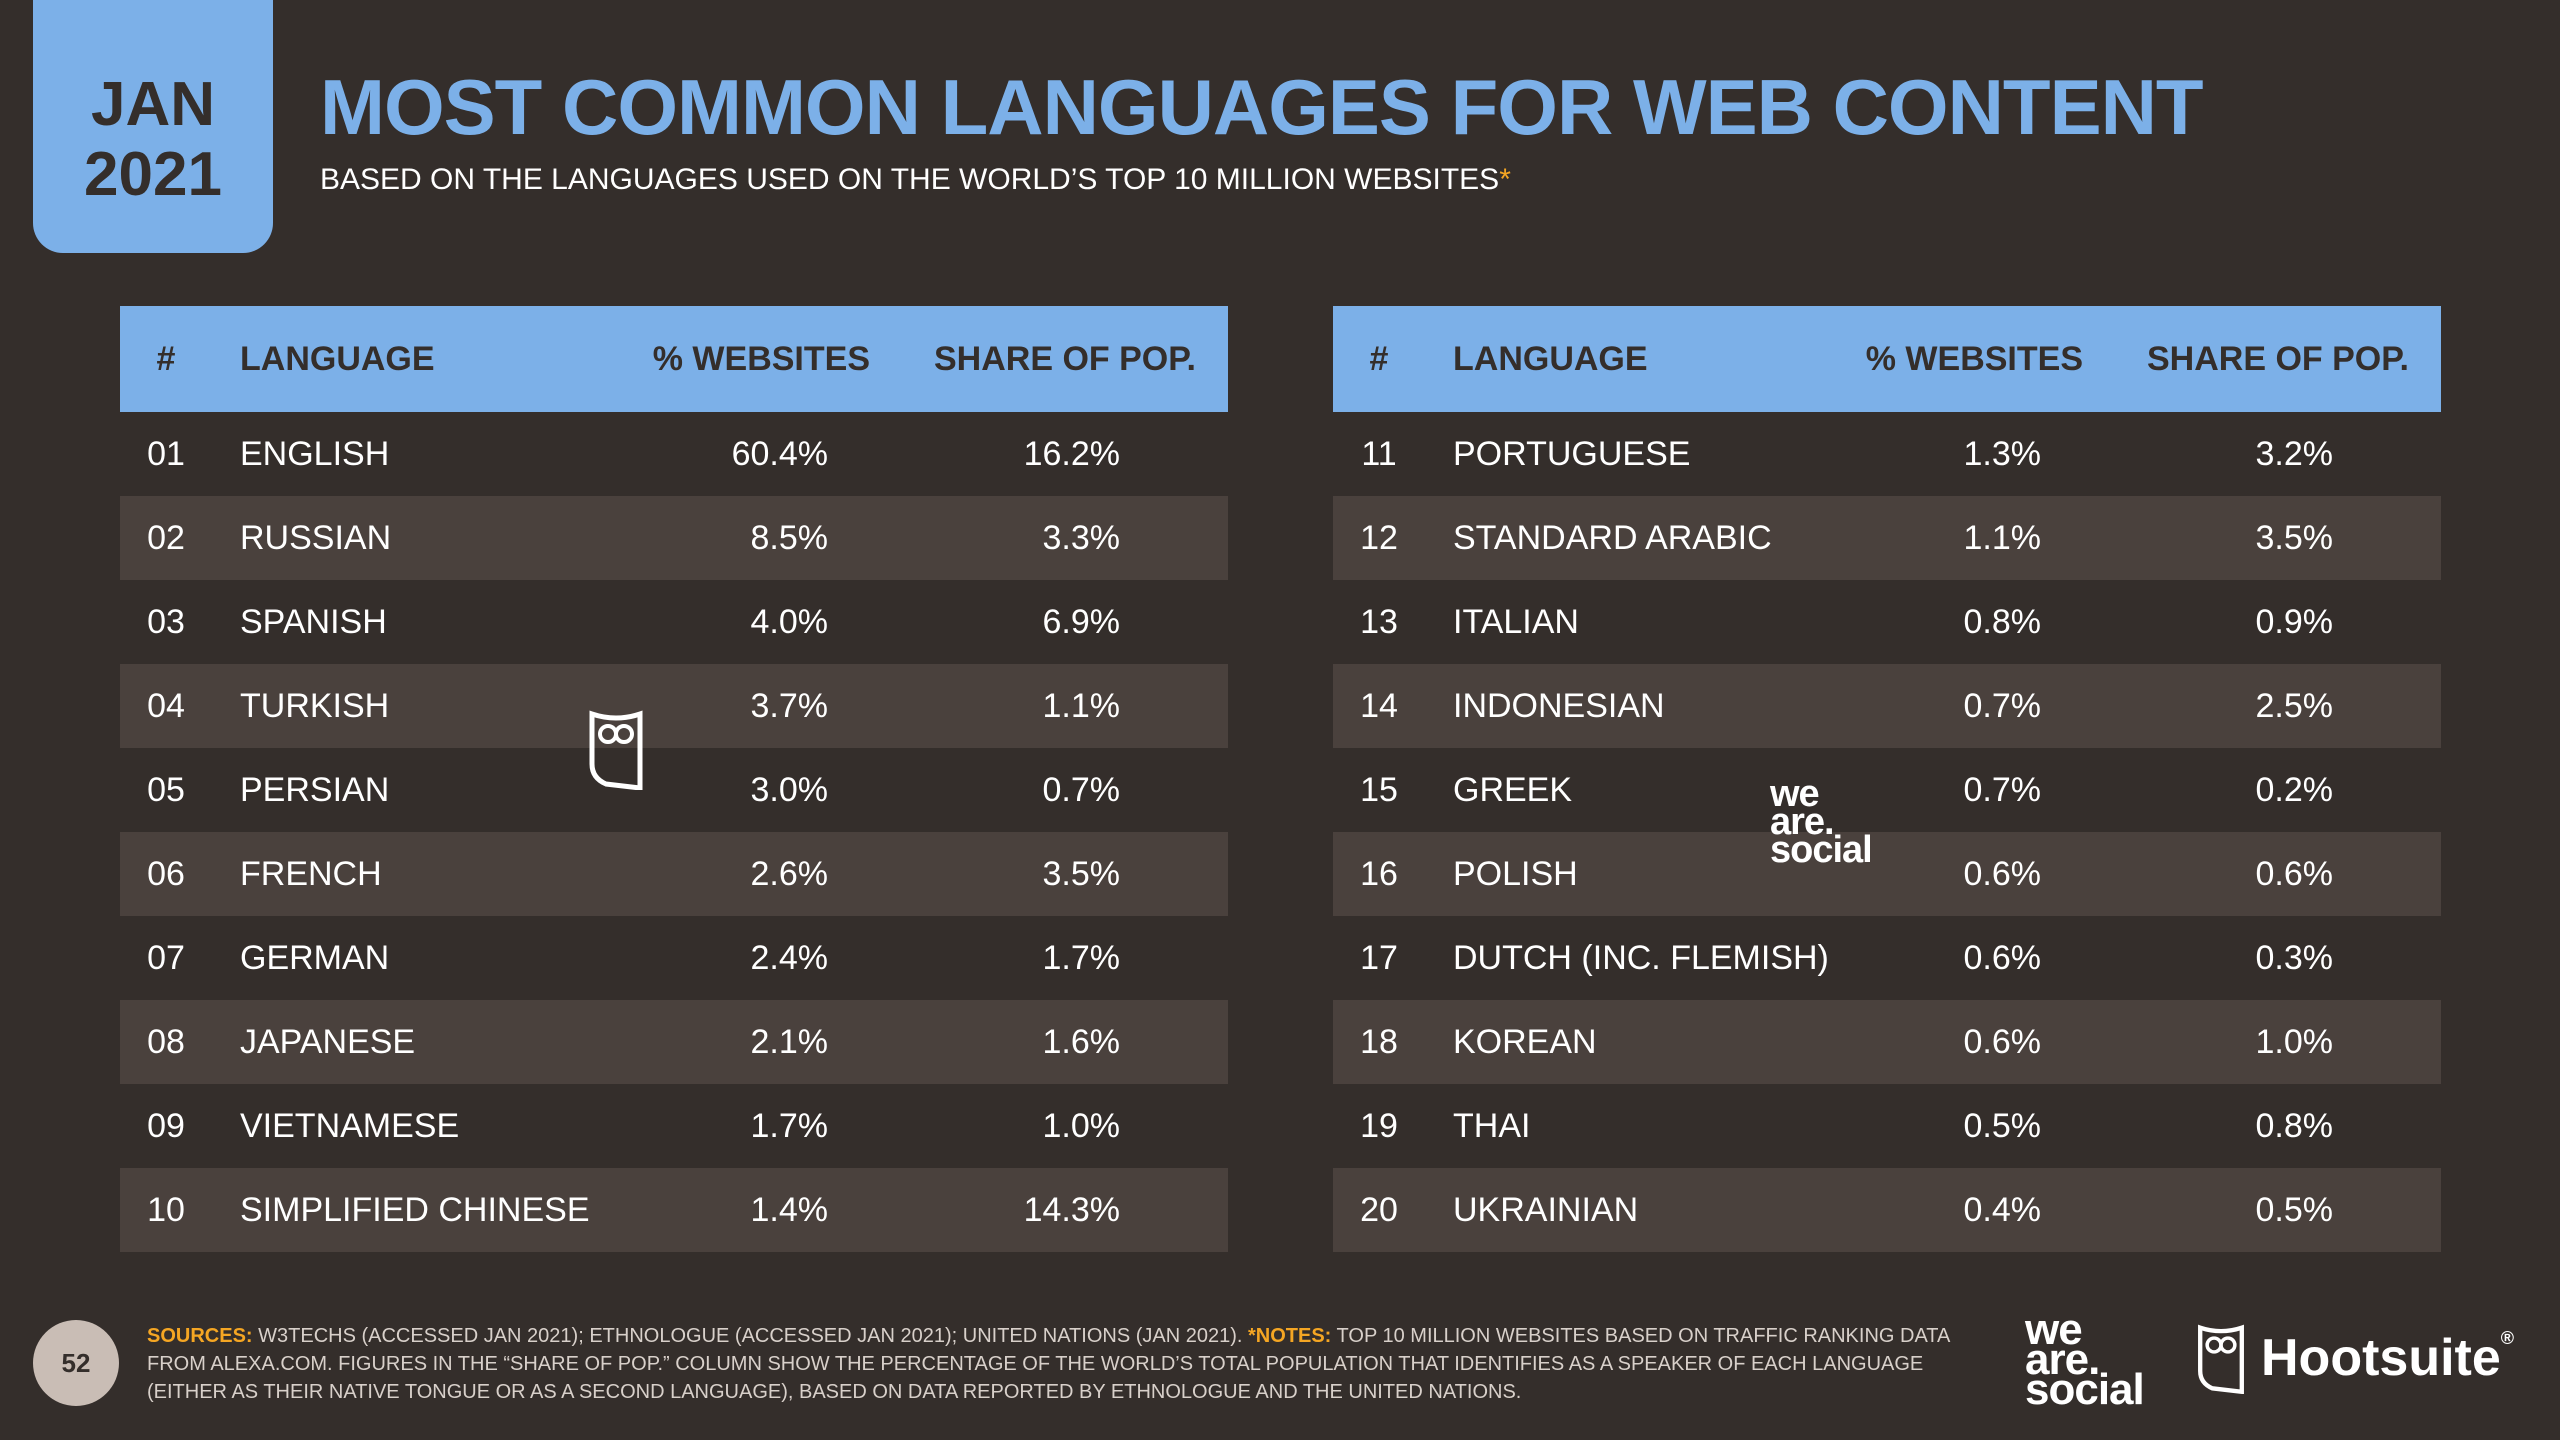 The width and height of the screenshot is (2560, 1440). Describe the element at coordinates (328, 1041) in the screenshot. I see `row-language: JAPANESE` at that location.